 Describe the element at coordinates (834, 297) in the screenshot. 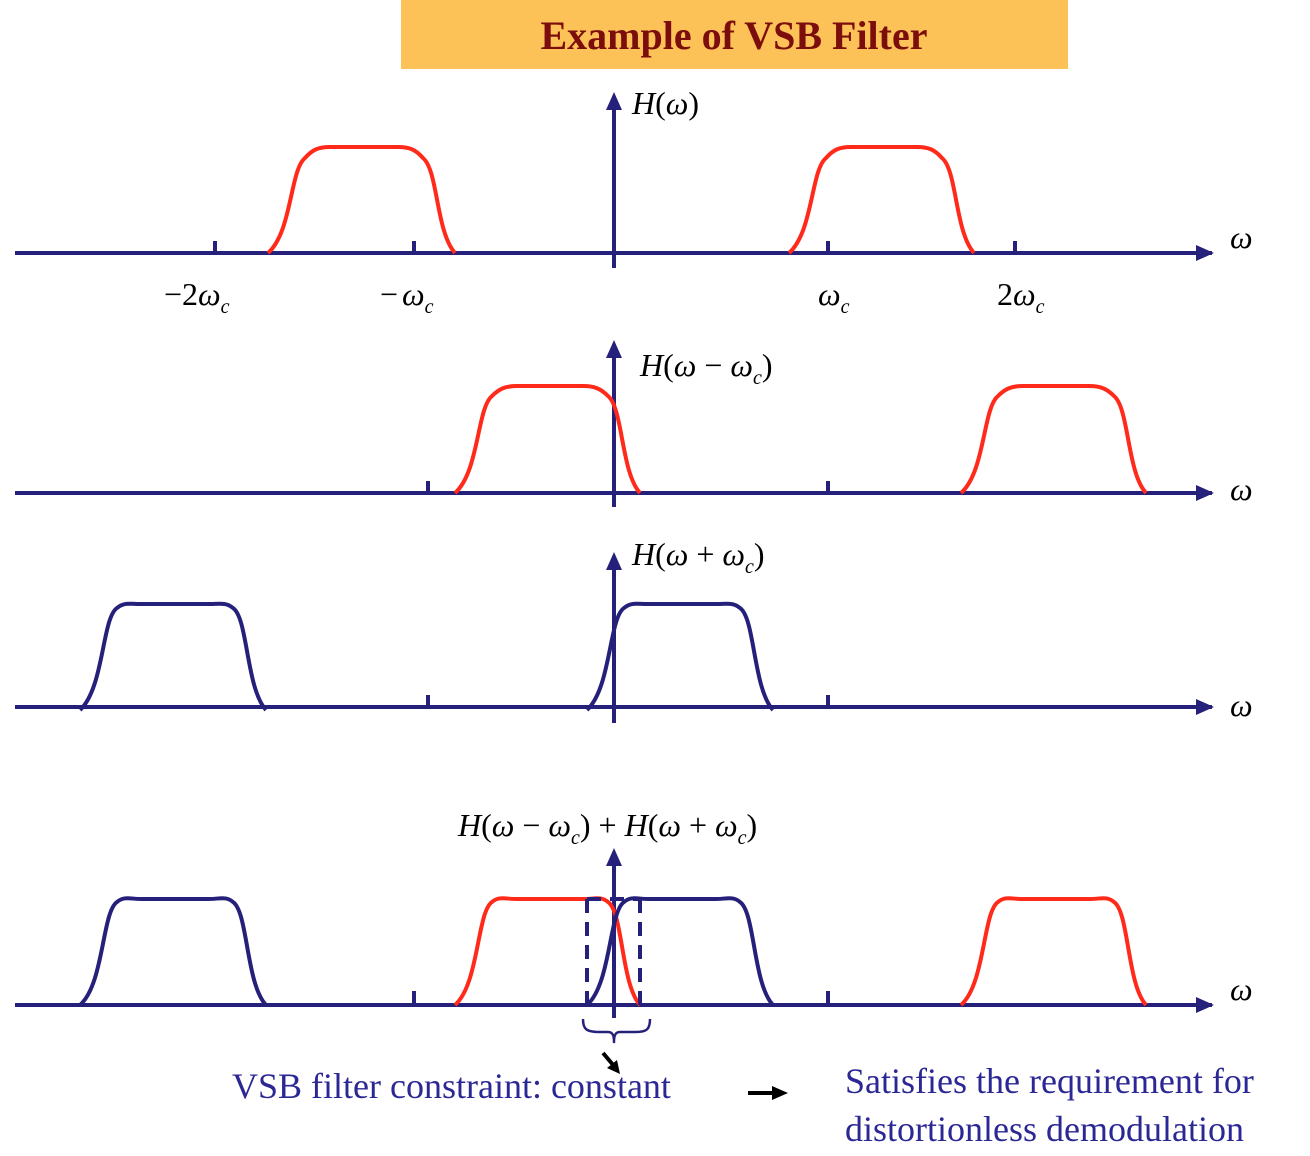

I see `label-wc: ωc` at that location.